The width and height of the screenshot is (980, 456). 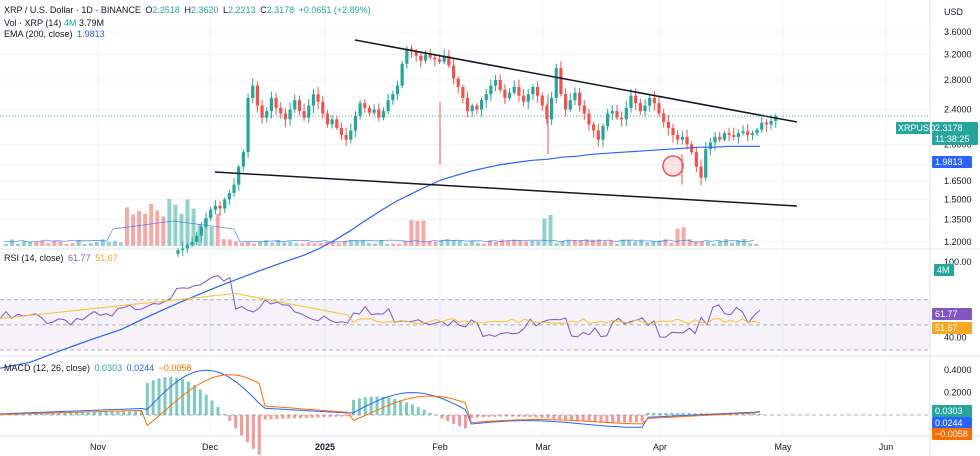 I want to click on macd-line, so click(x=380, y=398).